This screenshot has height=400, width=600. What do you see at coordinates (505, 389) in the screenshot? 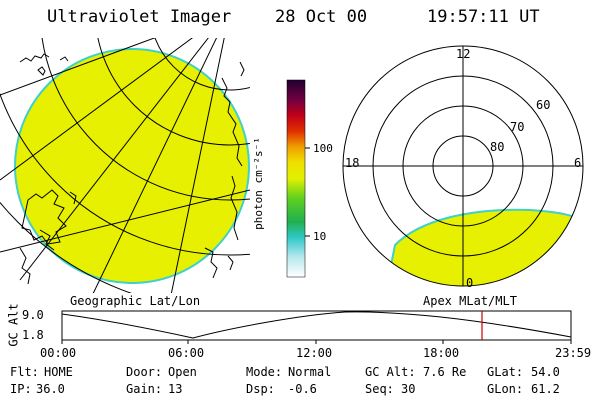
I see `status-glon-label: GLon:` at bounding box center [505, 389].